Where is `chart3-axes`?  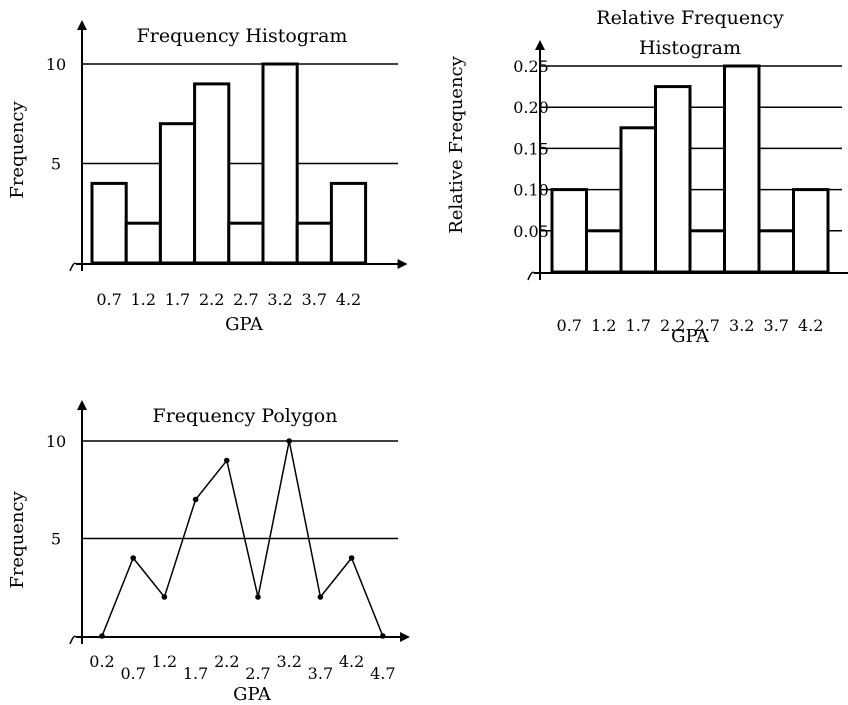 chart3-axes is located at coordinates (239, 522).